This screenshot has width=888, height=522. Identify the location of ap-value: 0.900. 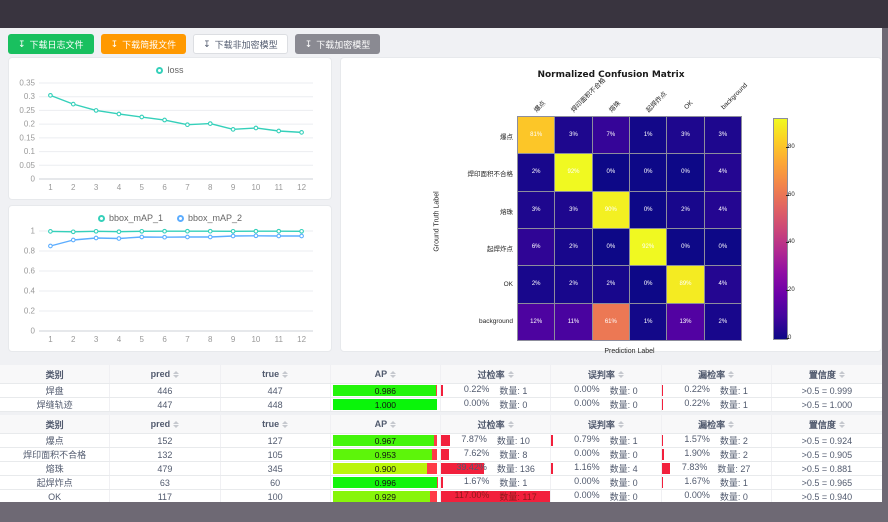
(385, 468).